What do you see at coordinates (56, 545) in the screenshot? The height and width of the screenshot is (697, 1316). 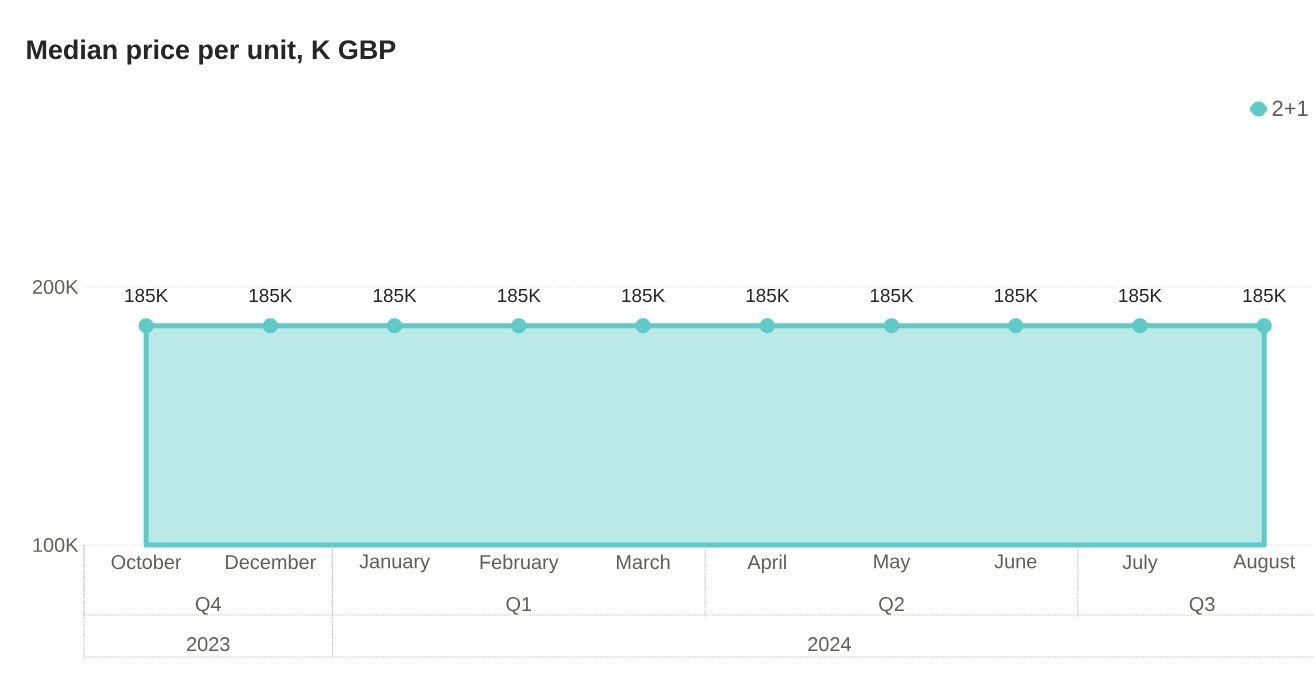 I see `y-tick-label: 100K` at bounding box center [56, 545].